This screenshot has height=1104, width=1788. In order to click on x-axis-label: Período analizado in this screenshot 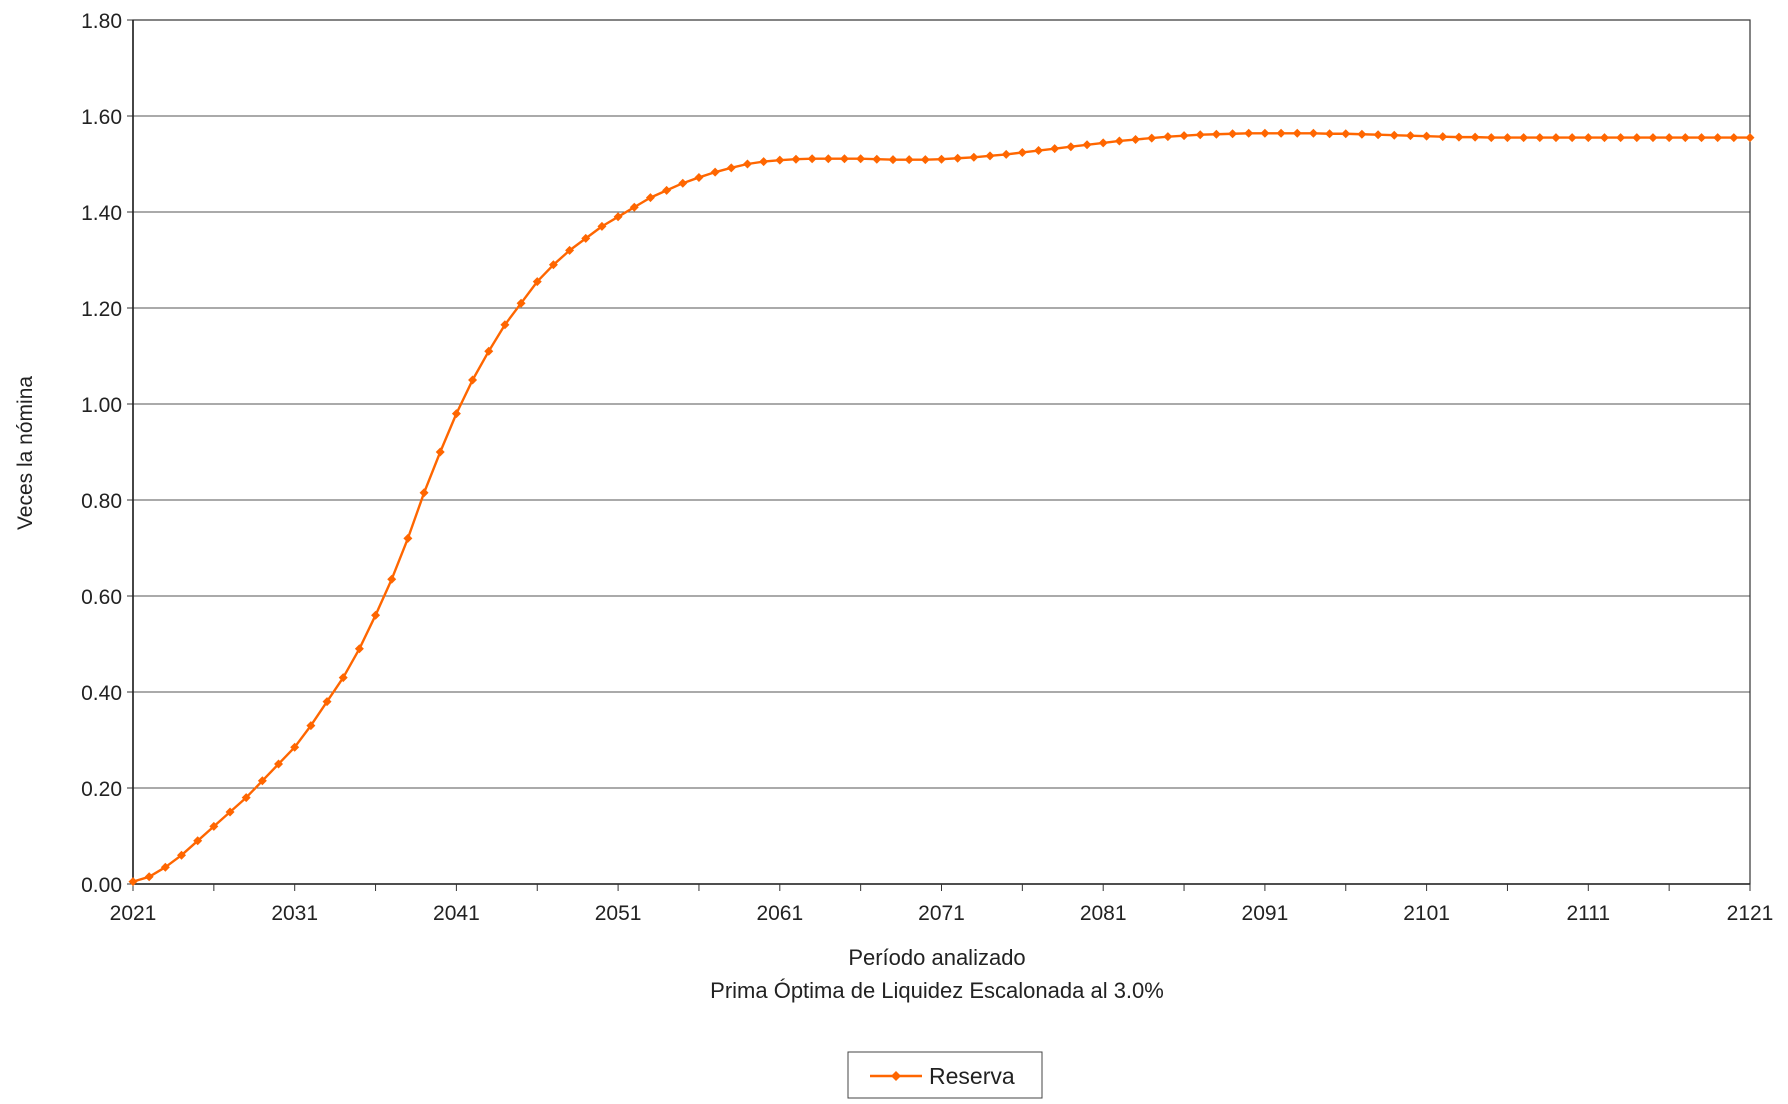, I will do `click(936, 957)`.